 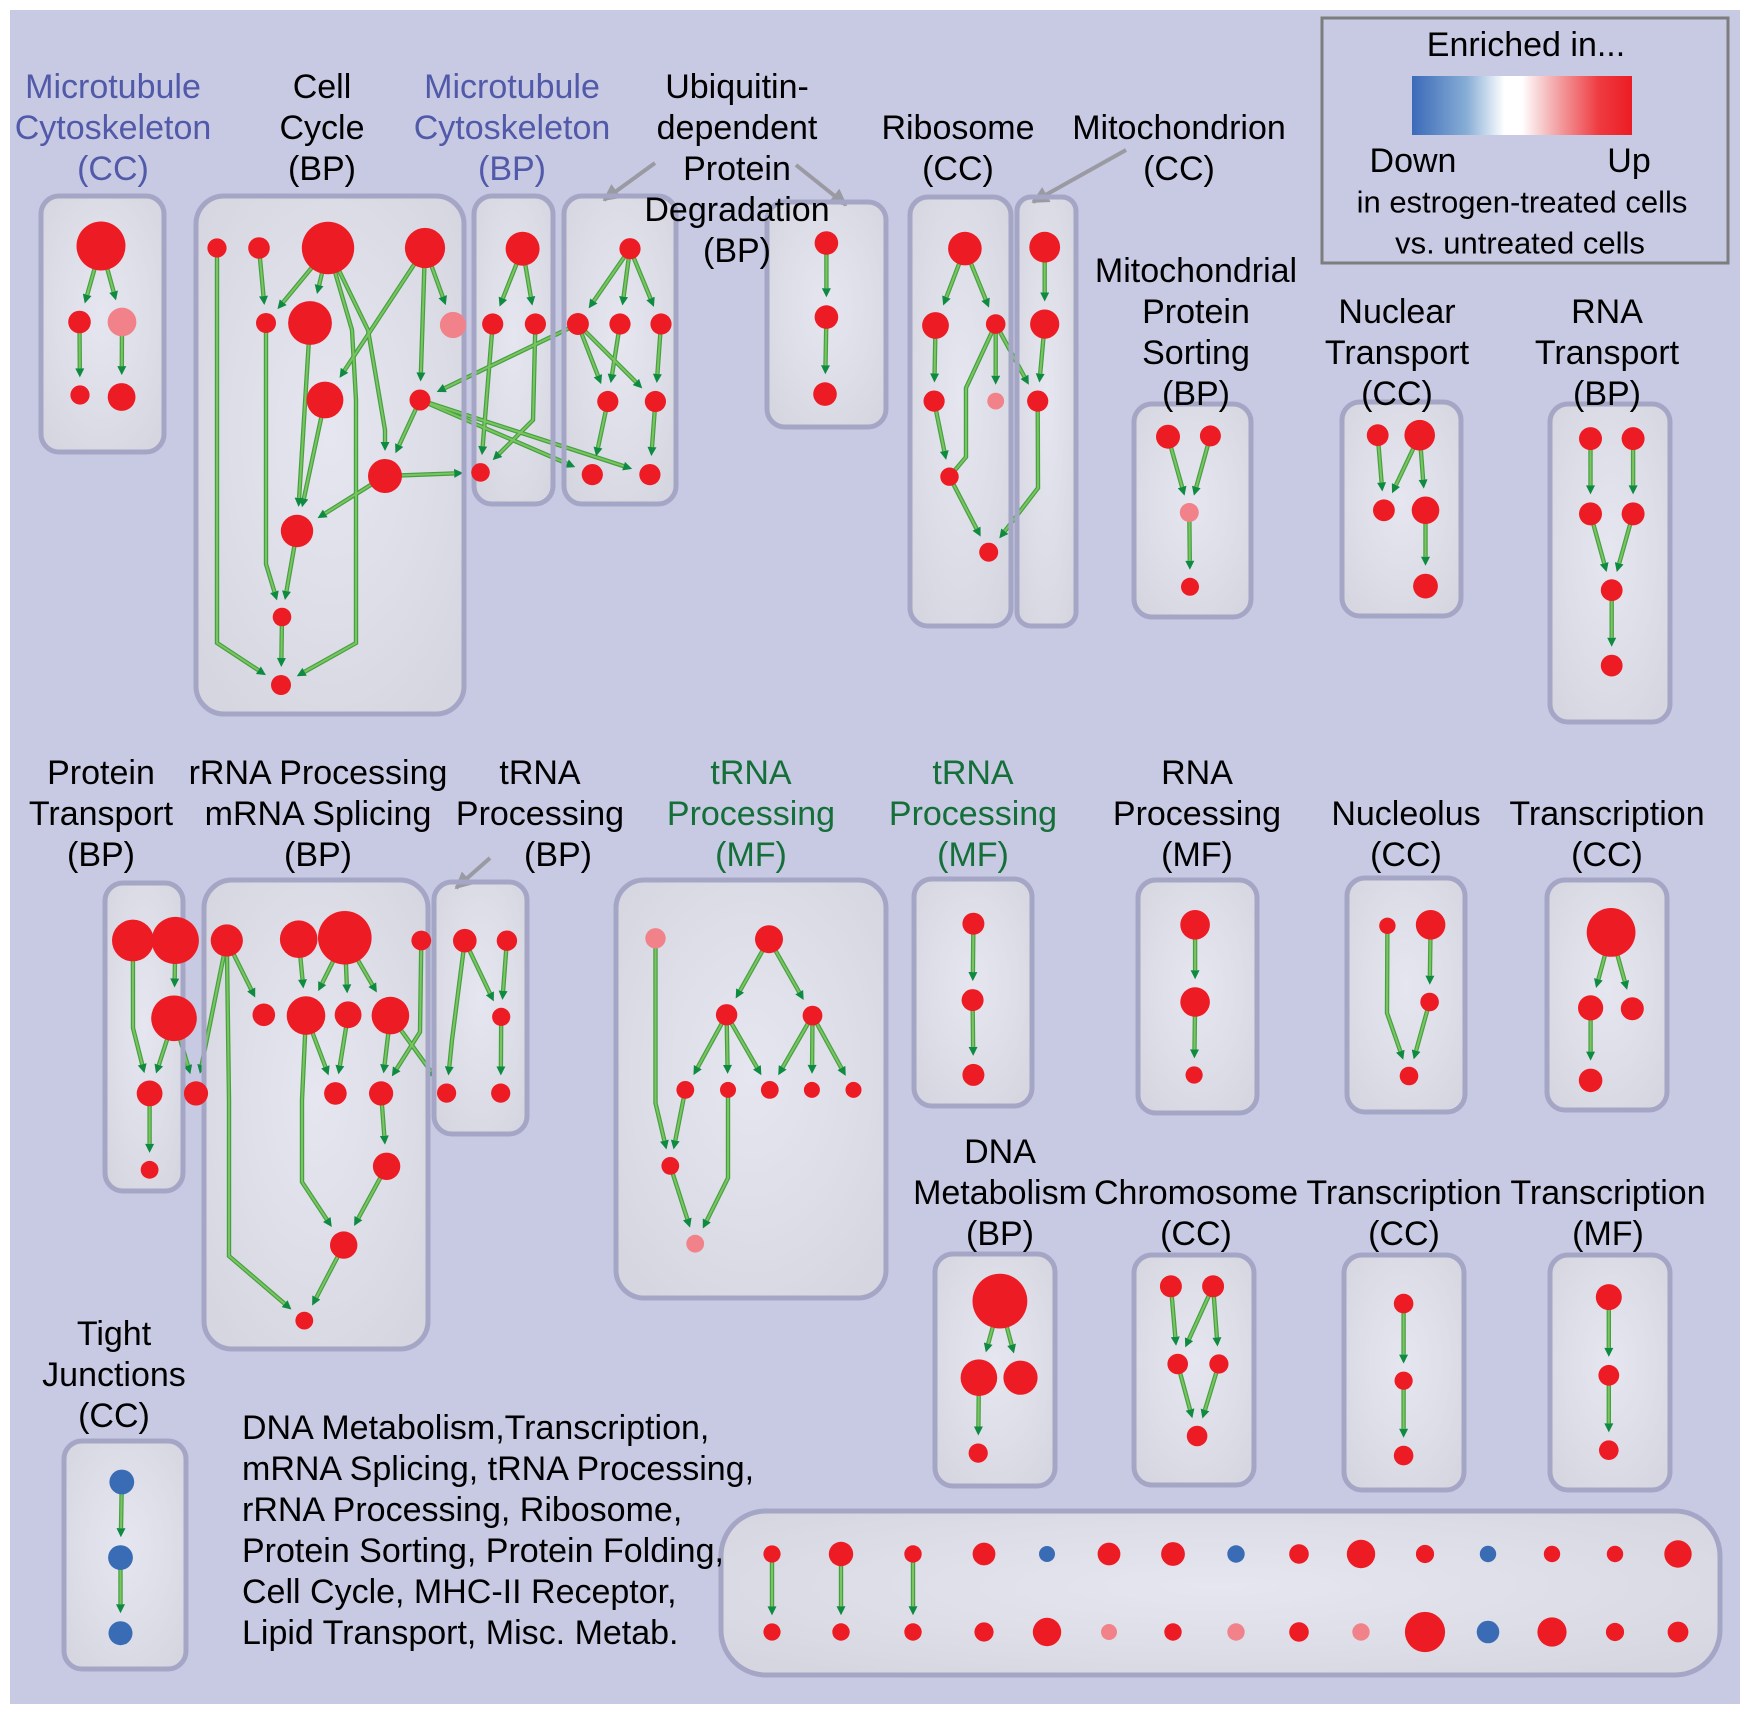 I want to click on svg-text: Down, so click(x=1413, y=161).